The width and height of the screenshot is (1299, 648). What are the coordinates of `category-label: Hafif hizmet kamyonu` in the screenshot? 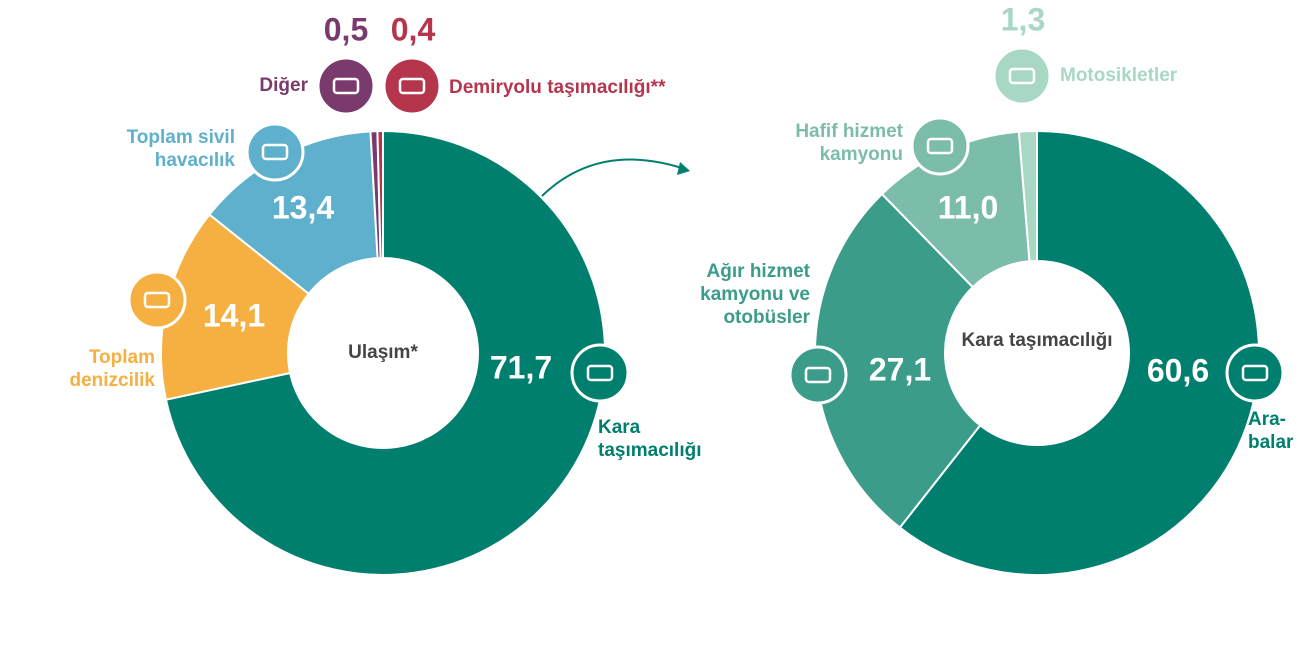 It's located at (849, 143).